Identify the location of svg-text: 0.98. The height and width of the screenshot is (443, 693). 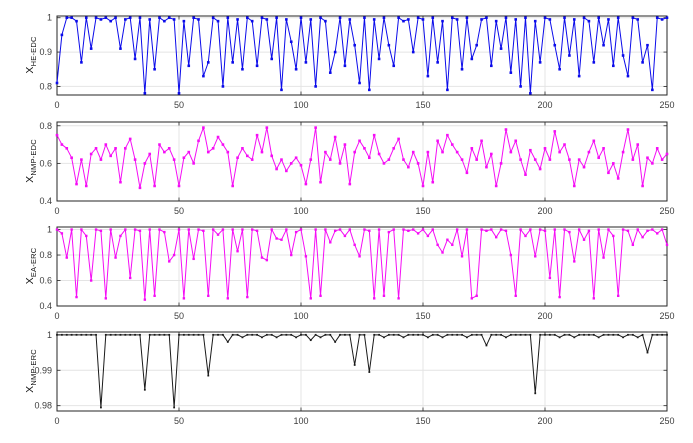
(43, 406).